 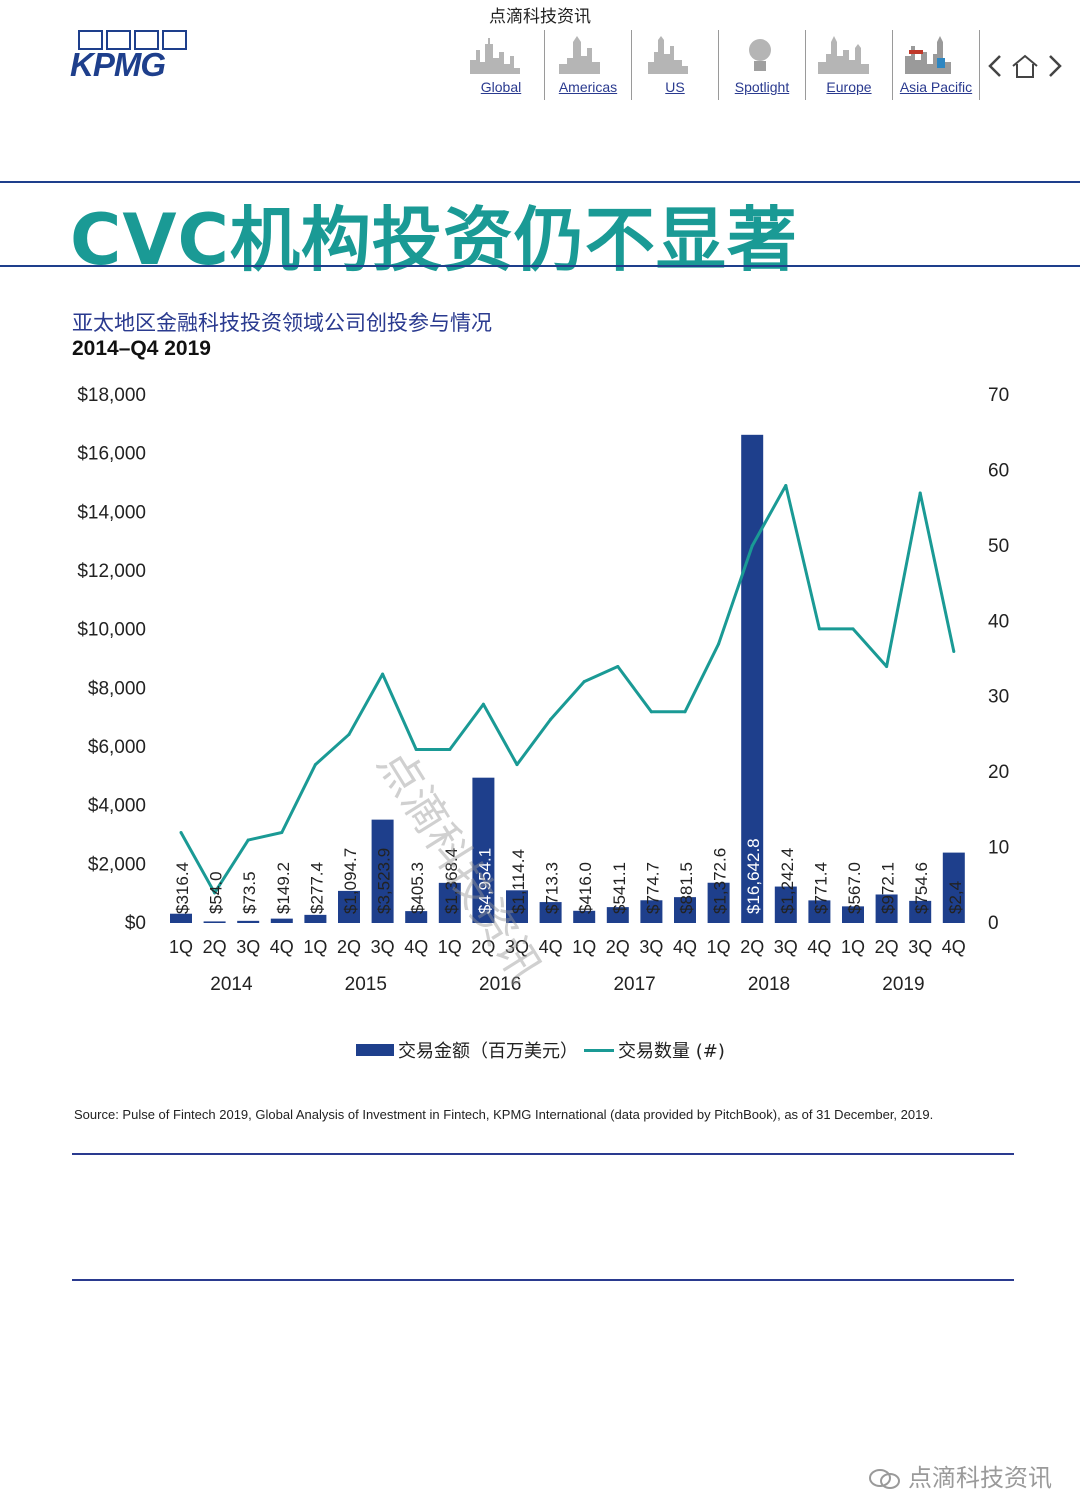 What do you see at coordinates (526, 1475) in the screenshot?
I see `bottom-watermark: 点滴科技资讯` at bounding box center [526, 1475].